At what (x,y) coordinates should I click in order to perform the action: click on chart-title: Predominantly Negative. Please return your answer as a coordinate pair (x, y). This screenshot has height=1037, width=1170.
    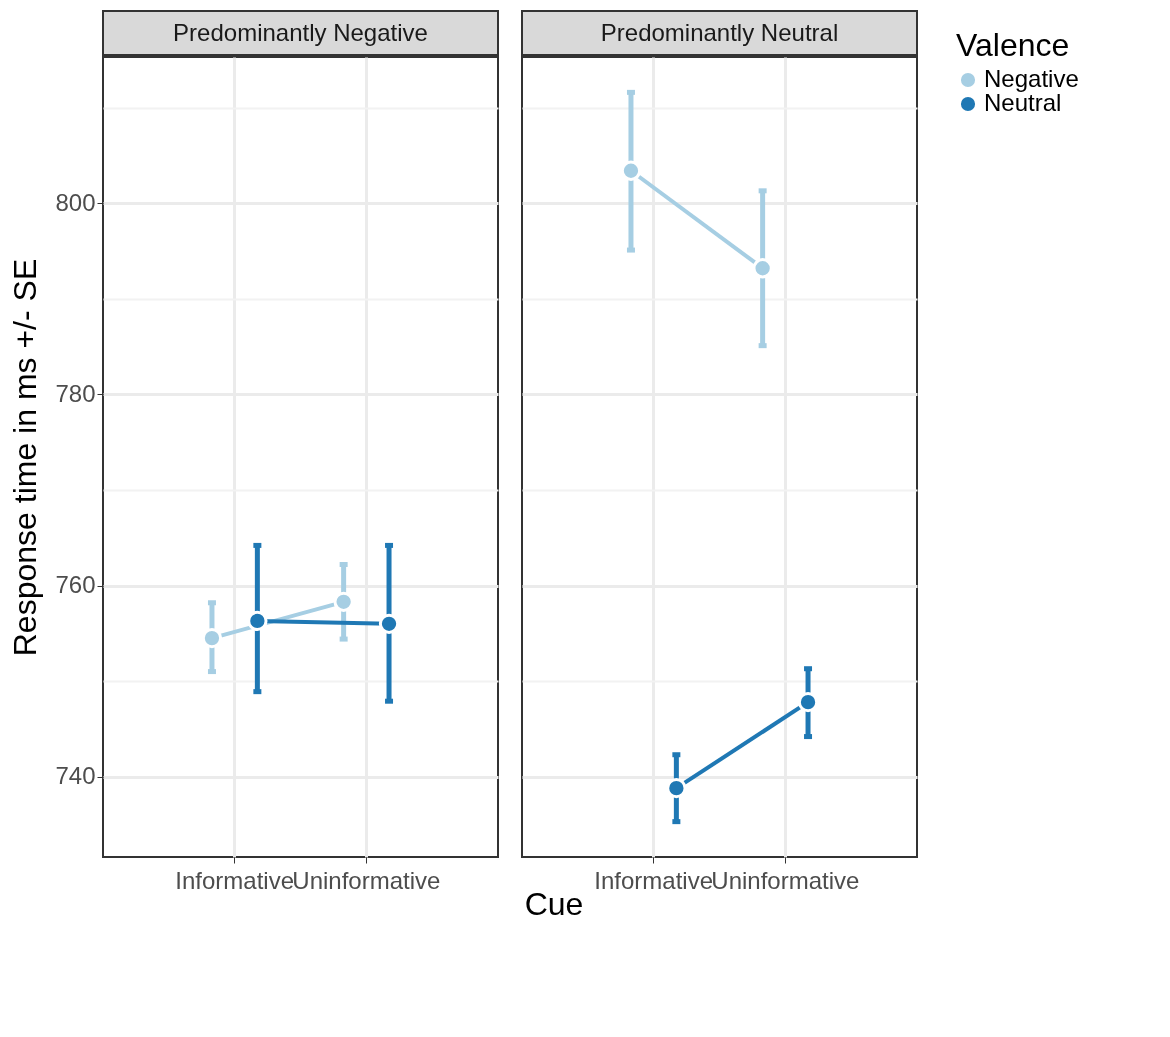
    Looking at the image, I should click on (300, 32).